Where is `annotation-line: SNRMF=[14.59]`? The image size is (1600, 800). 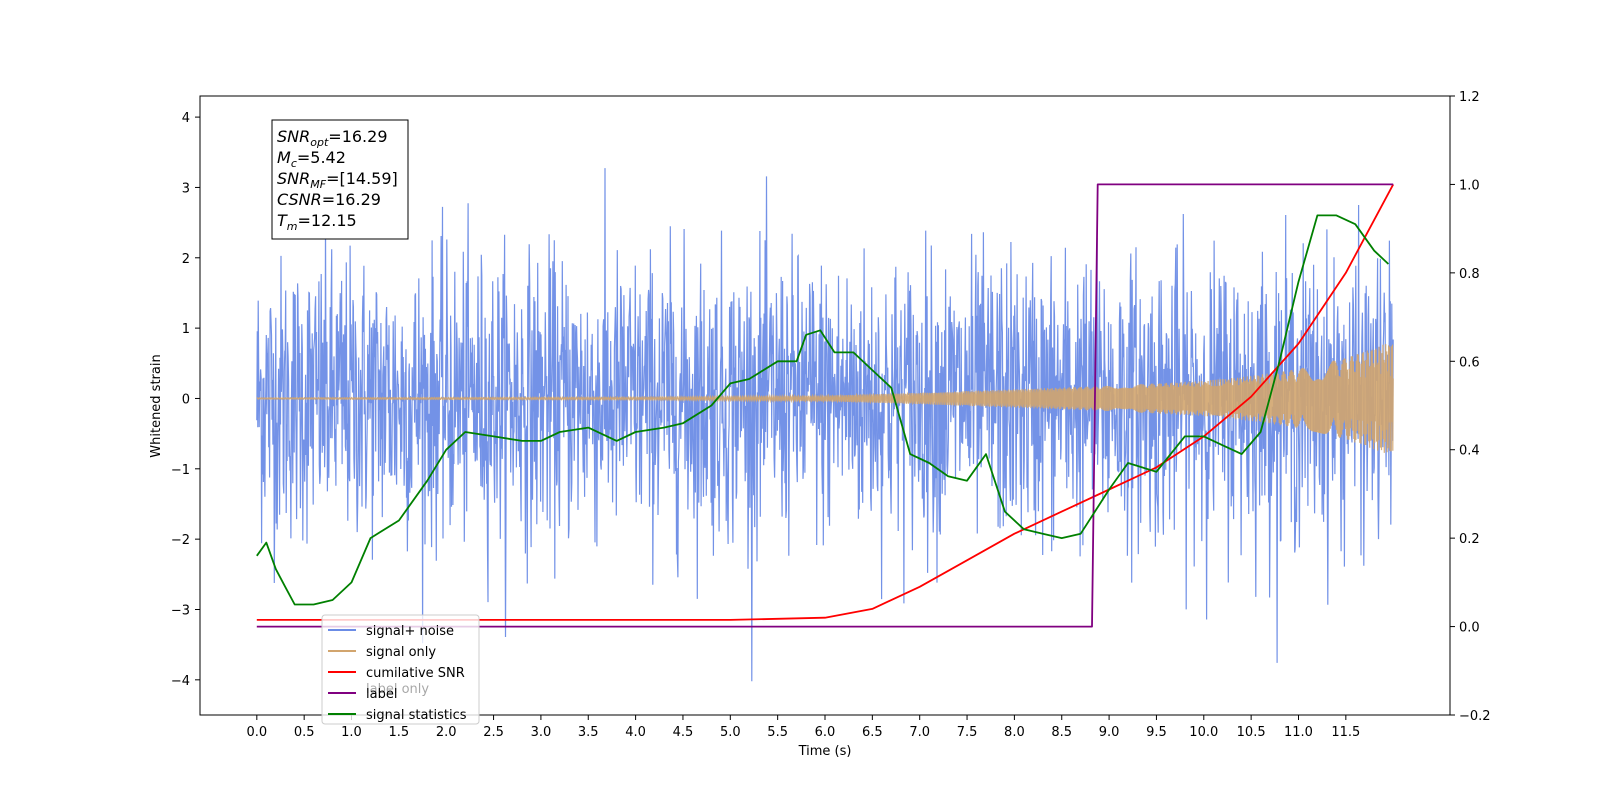 annotation-line: SNRMF=[14.59] is located at coordinates (337, 180).